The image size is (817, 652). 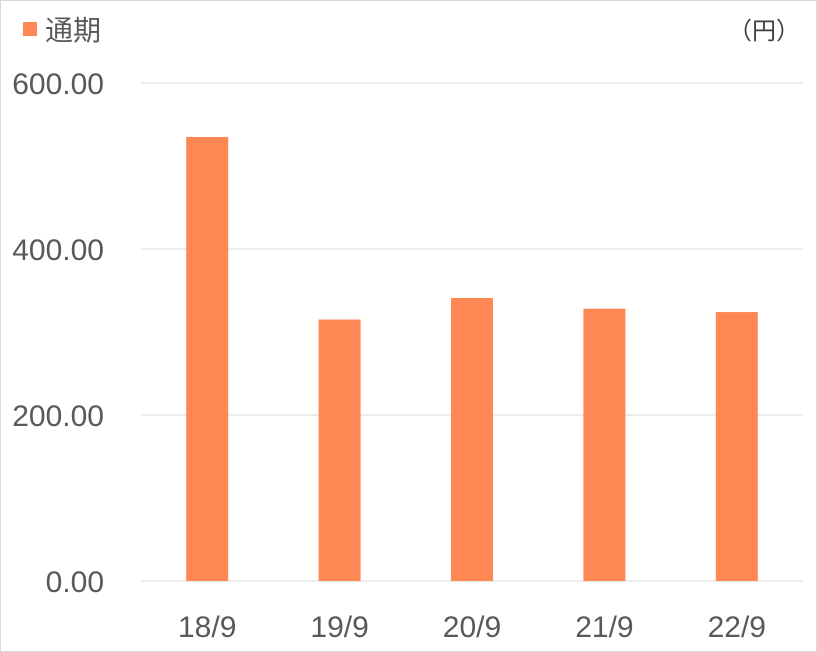 I want to click on x-tick-label: 20/9, so click(x=472, y=627).